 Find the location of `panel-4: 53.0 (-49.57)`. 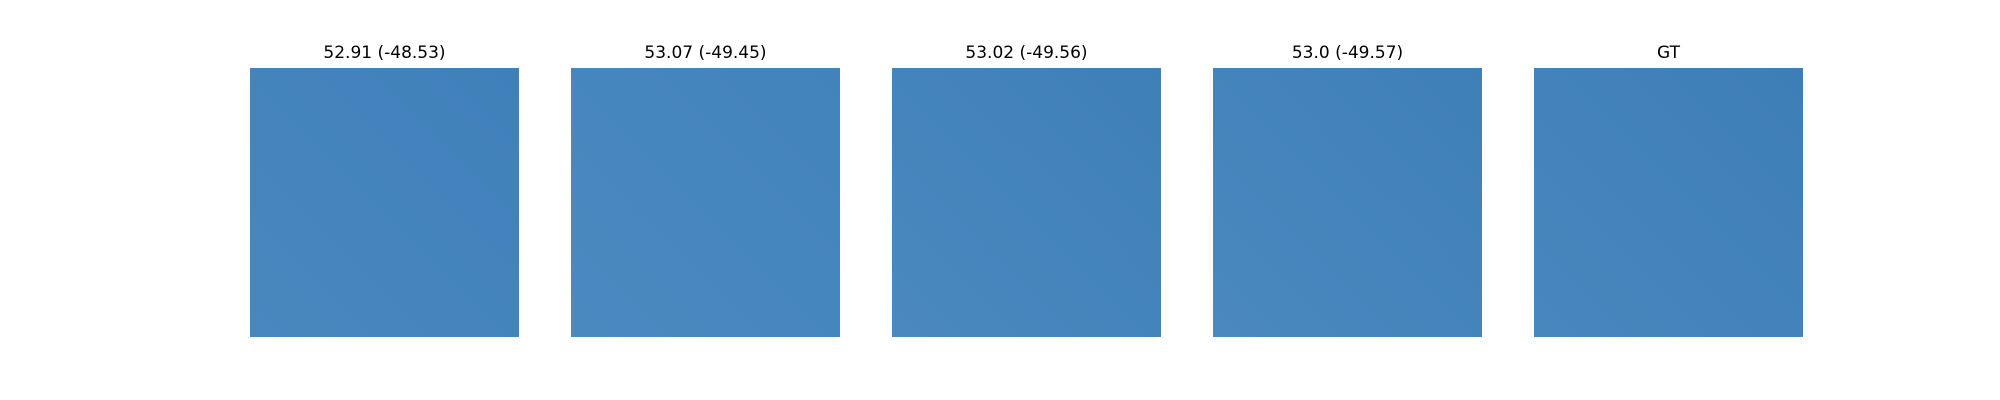

panel-4: 53.0 (-49.57) is located at coordinates (1347, 200).